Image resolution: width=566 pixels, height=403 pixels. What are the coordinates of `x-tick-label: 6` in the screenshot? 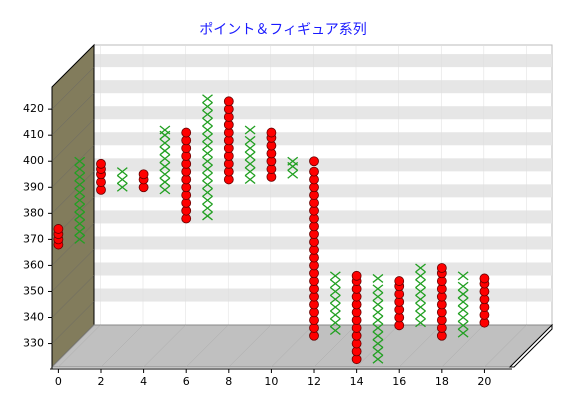 It's located at (186, 381).